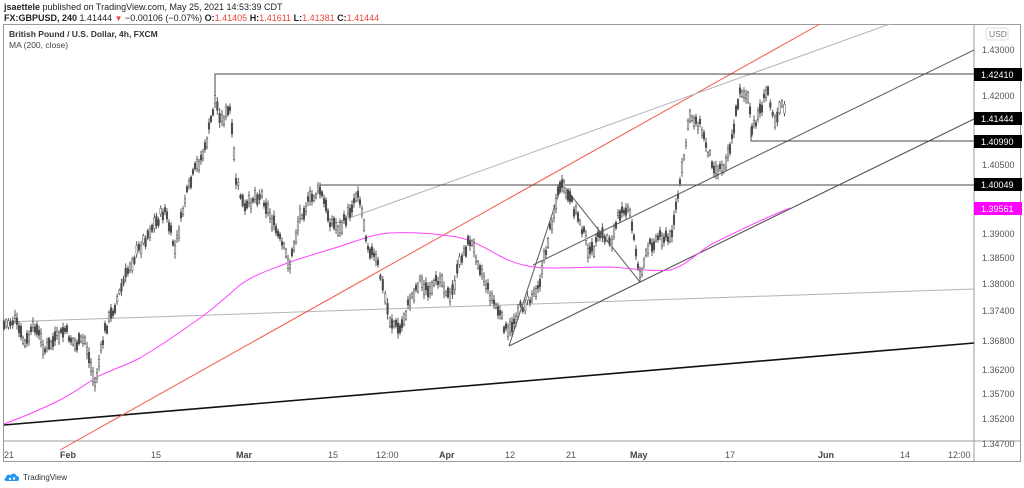 This screenshot has width=1024, height=488. What do you see at coordinates (998, 370) in the screenshot?
I see `y-tick: 1.36200` at bounding box center [998, 370].